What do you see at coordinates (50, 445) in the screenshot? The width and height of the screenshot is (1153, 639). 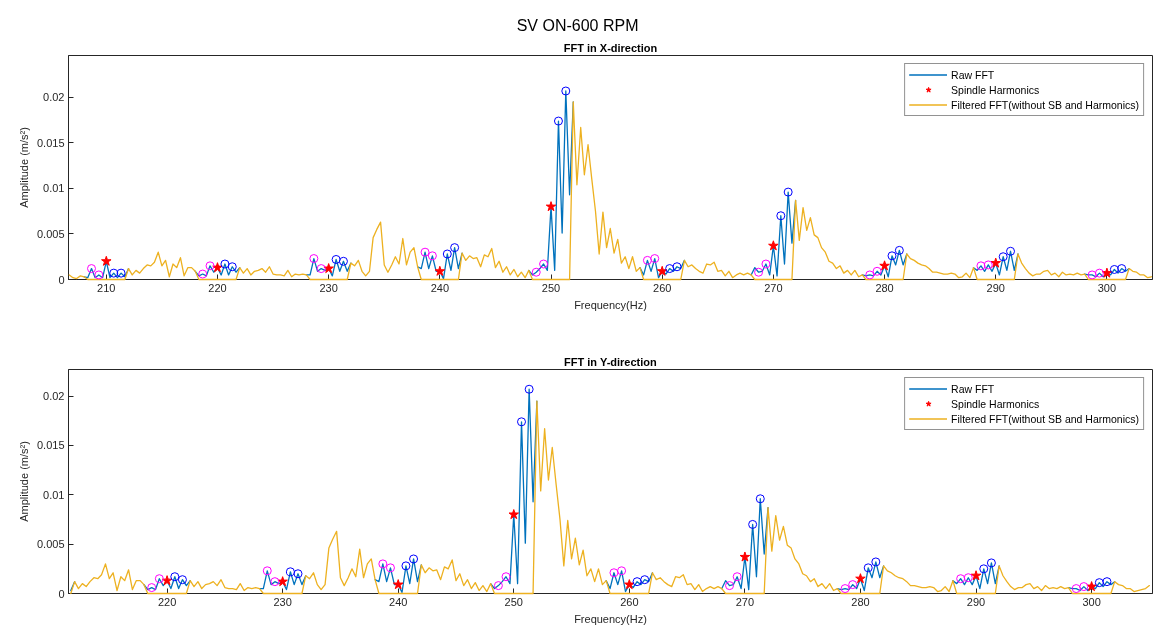 I see `y-tick-label: 0.015` at bounding box center [50, 445].